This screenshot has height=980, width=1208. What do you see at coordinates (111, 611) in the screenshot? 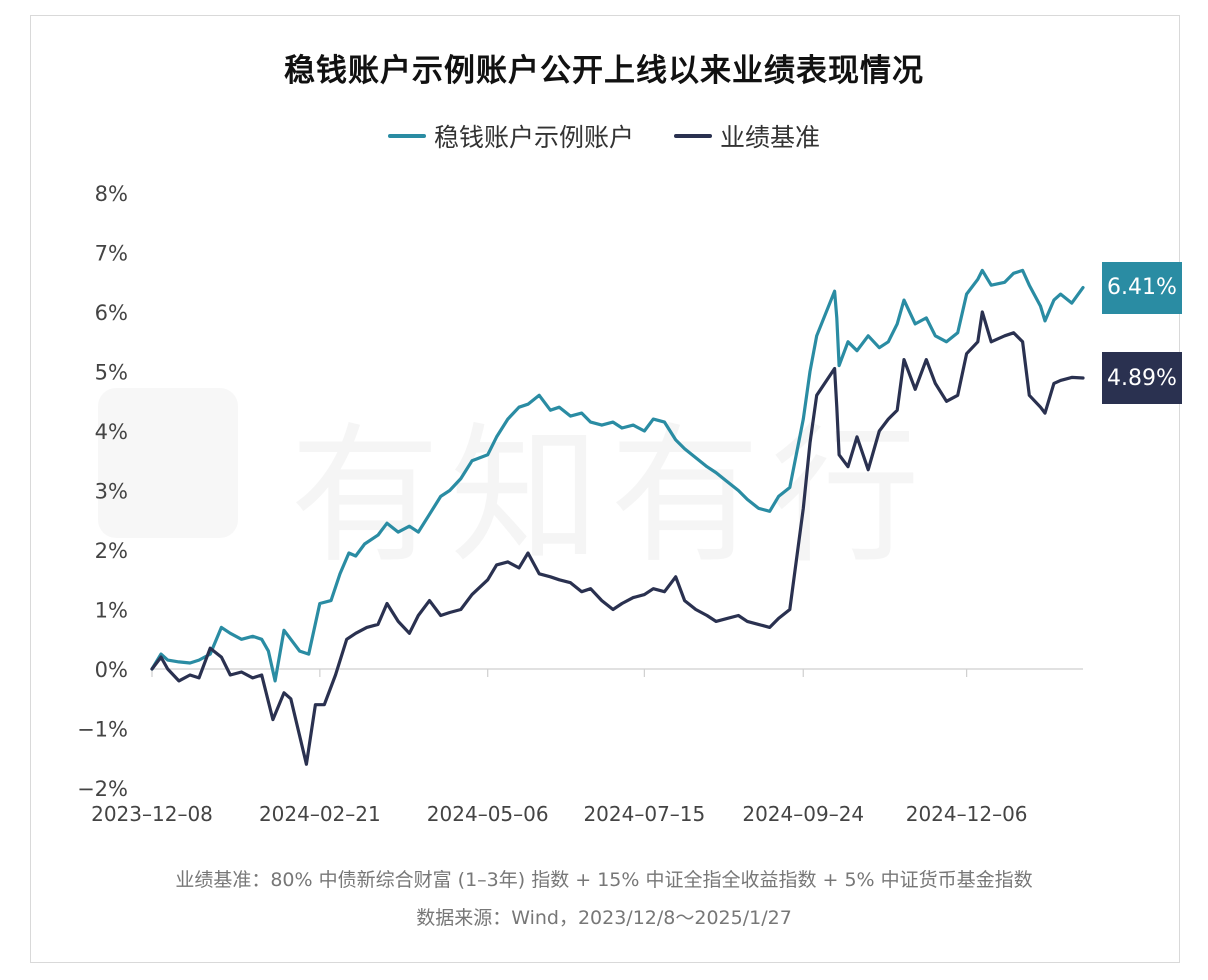
I see `y-tick-label: 1%` at bounding box center [111, 611].